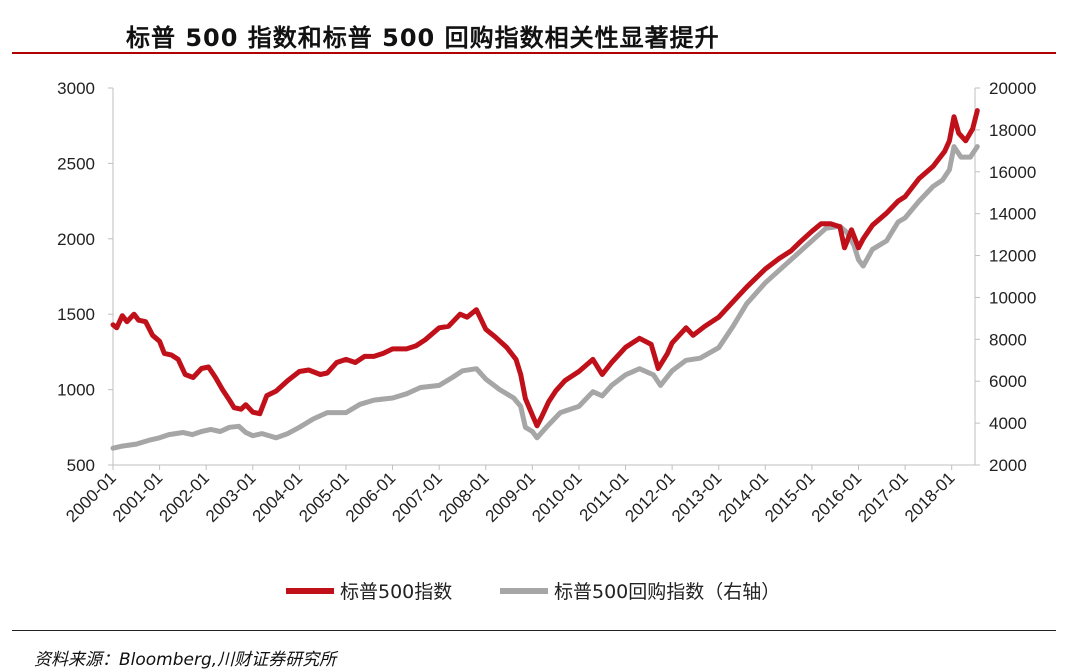 The image size is (1068, 672). I want to click on x-tick-label: 2008-01, so click(464, 497).